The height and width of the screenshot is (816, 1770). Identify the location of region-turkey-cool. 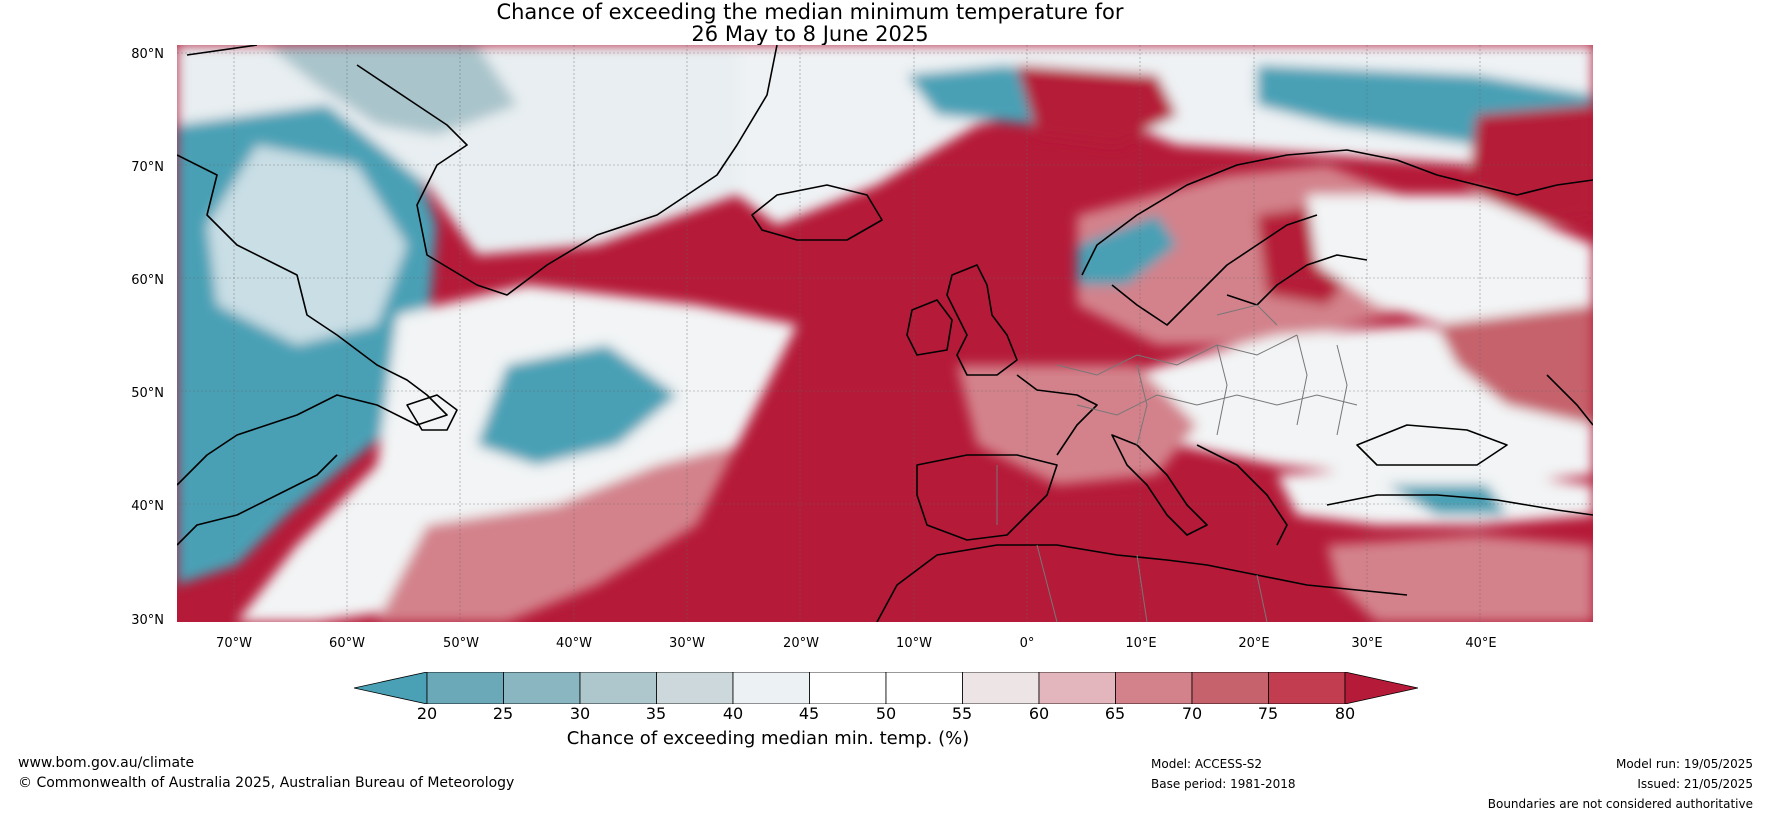
(1447, 500).